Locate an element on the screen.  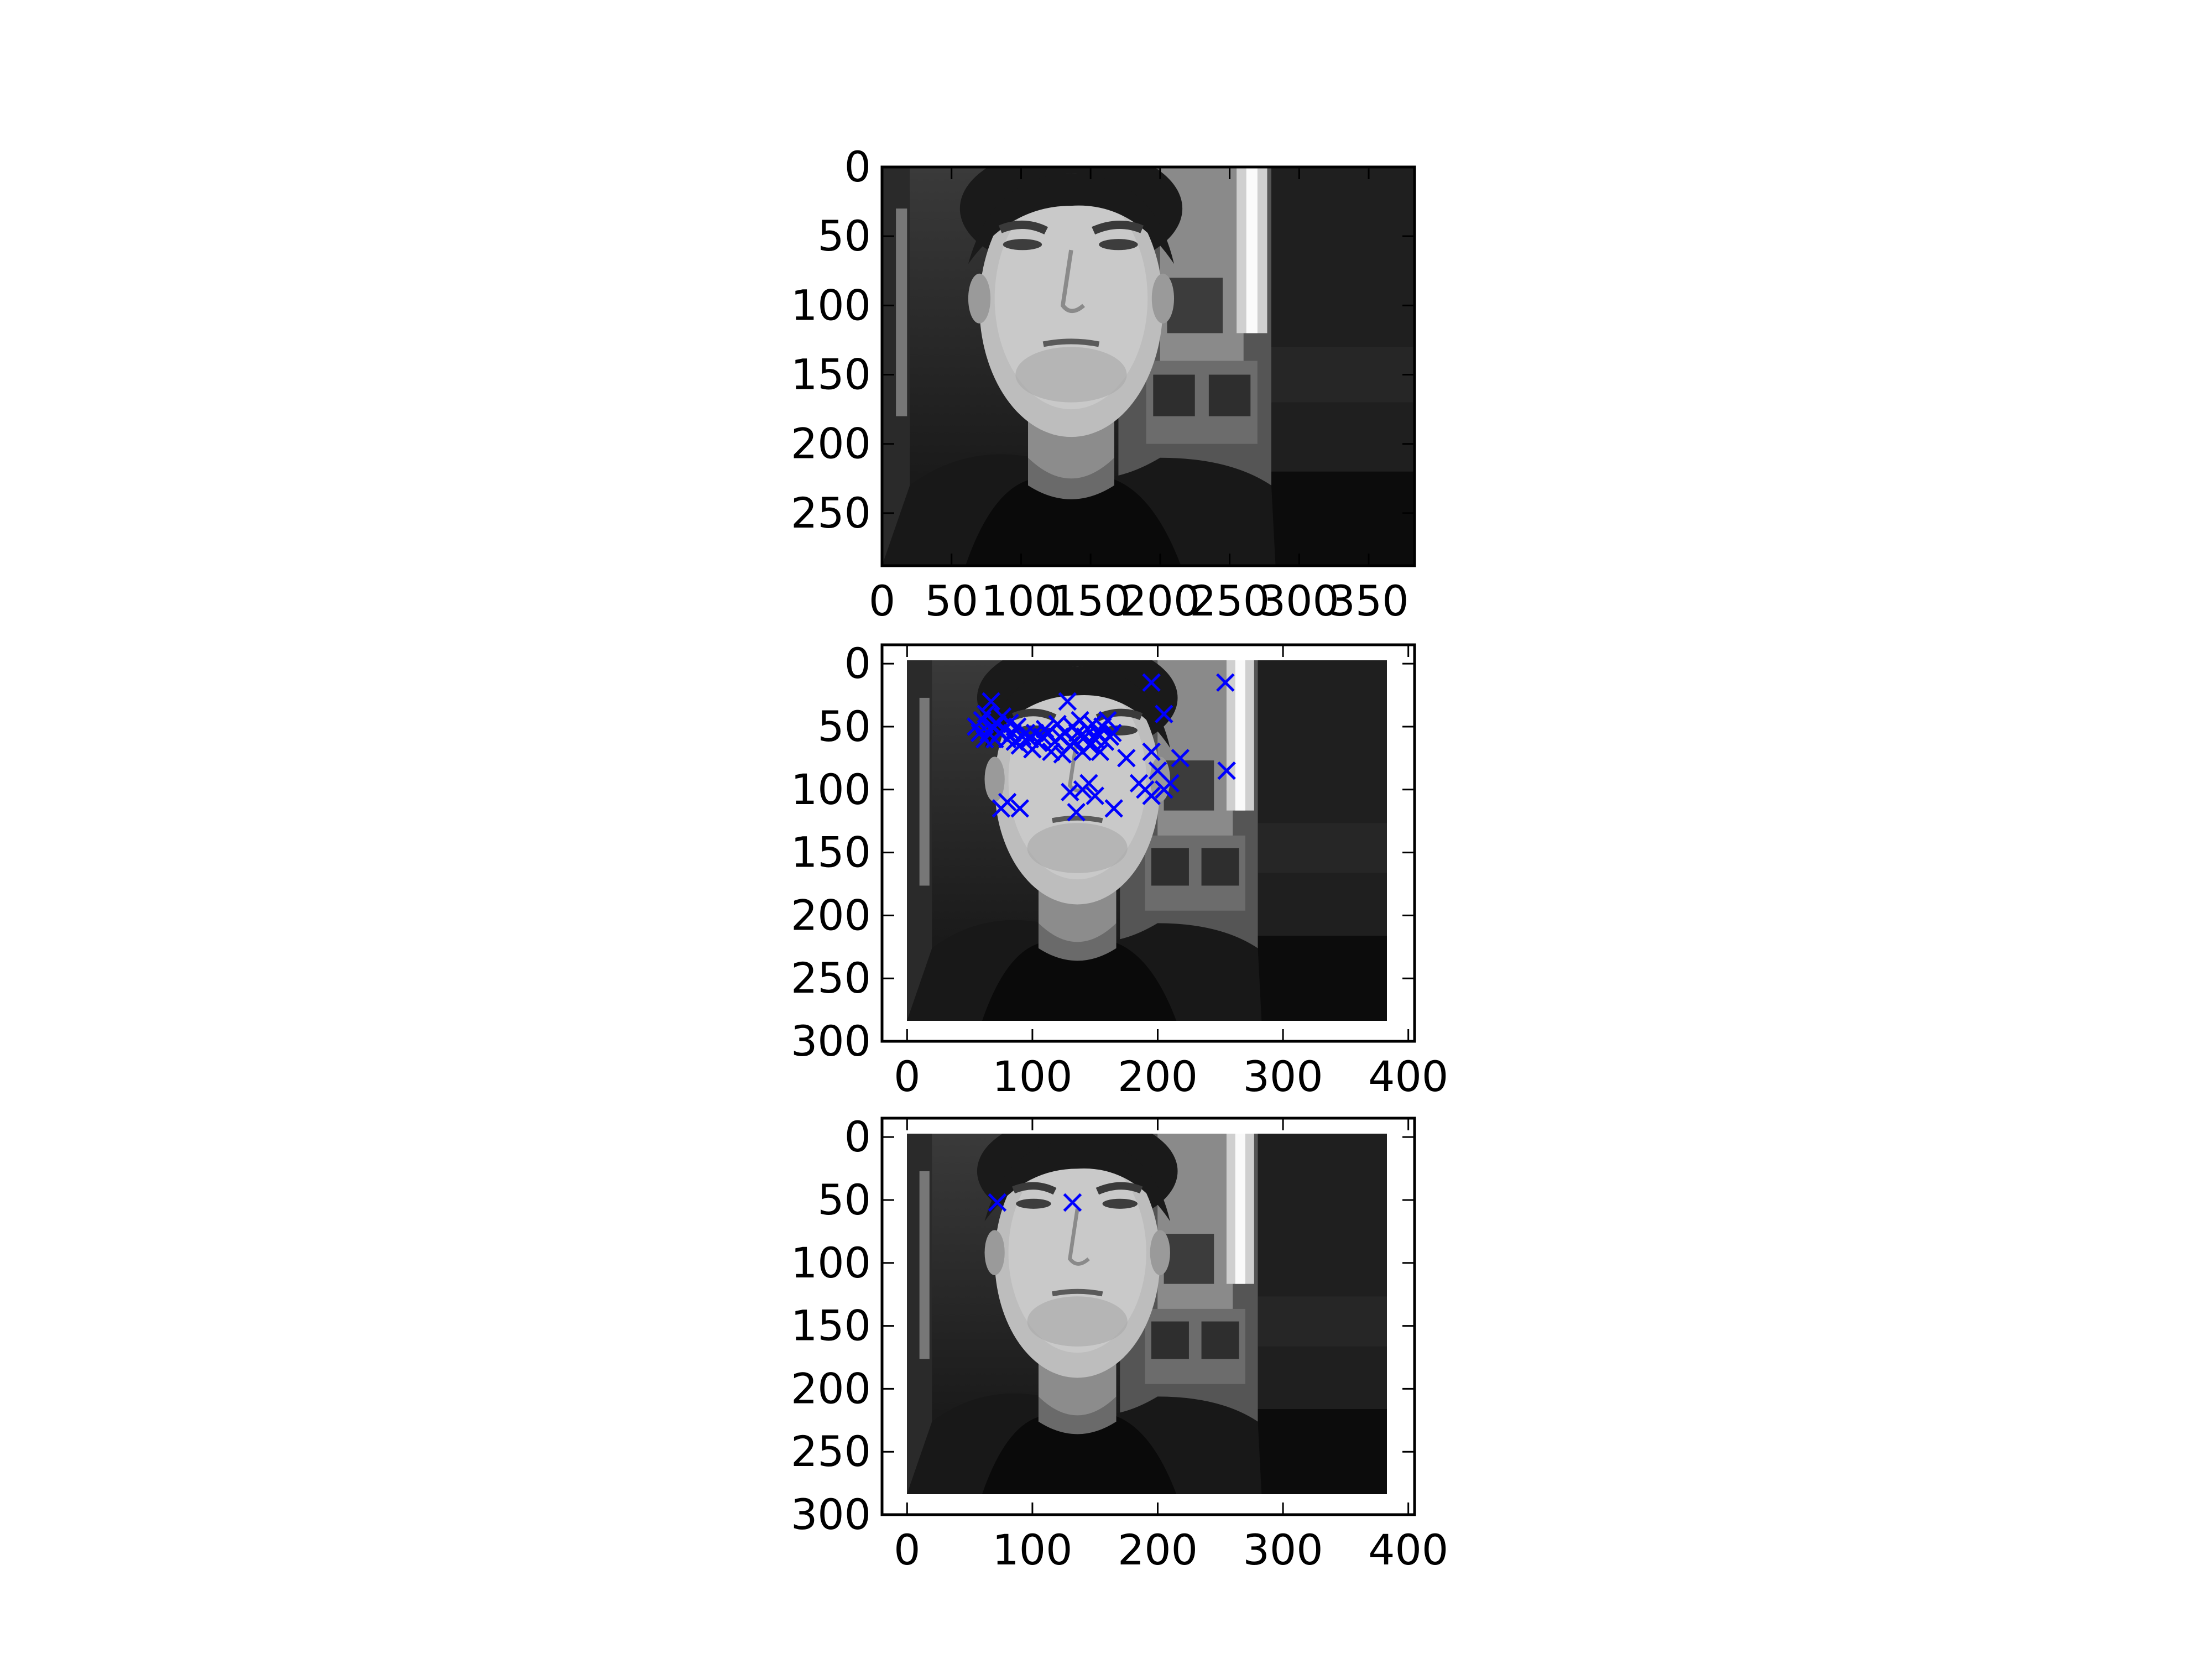
keypoint-markers is located at coordinates (1101, 748).